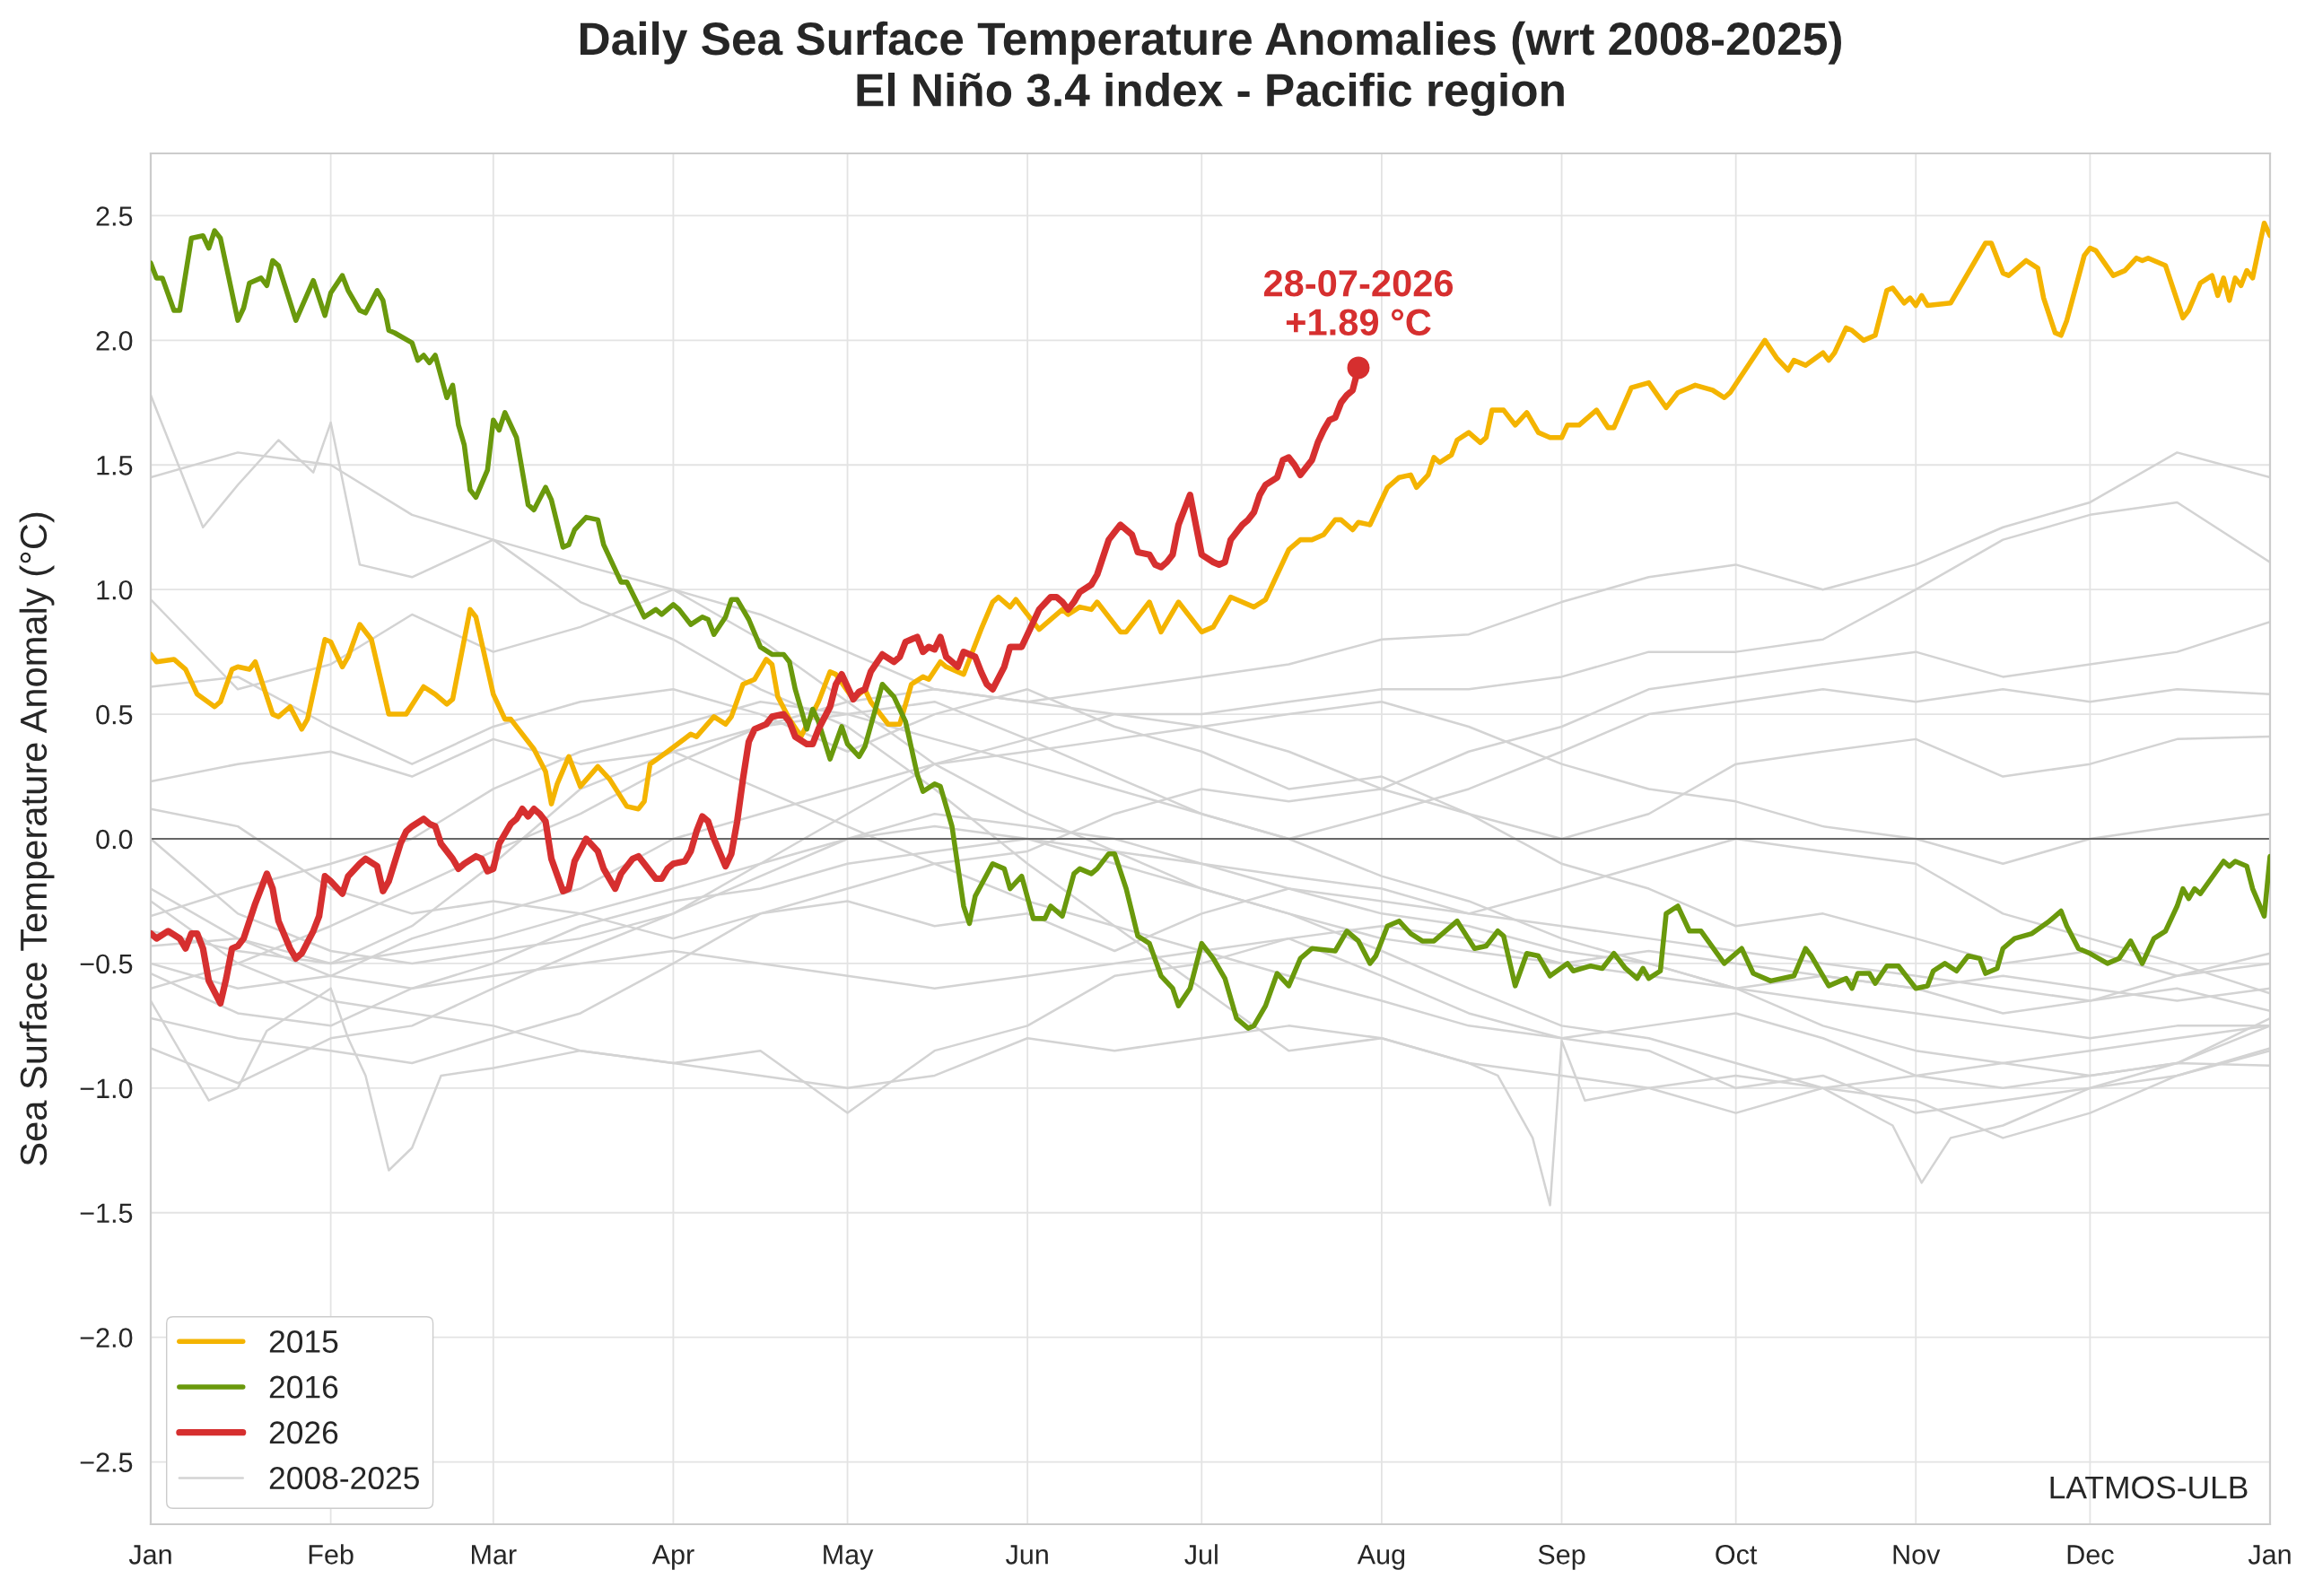 This screenshot has width=2314, height=1596. What do you see at coordinates (1211, 69) in the screenshot?
I see `chart-title: Daily Sea Surface Temperature Anomalies (wrt 2008-2025) El Niño 3.4 index - Pacific region` at bounding box center [1211, 69].